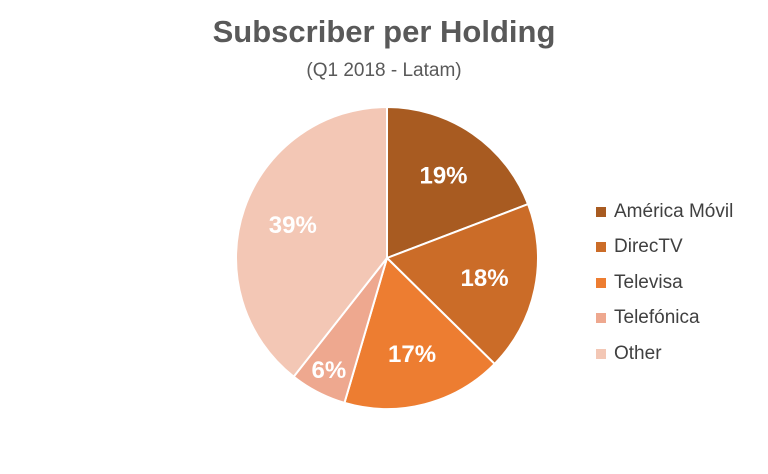 This screenshot has width=768, height=474. What do you see at coordinates (648, 247) in the screenshot?
I see `legend-label: DirecTV` at bounding box center [648, 247].